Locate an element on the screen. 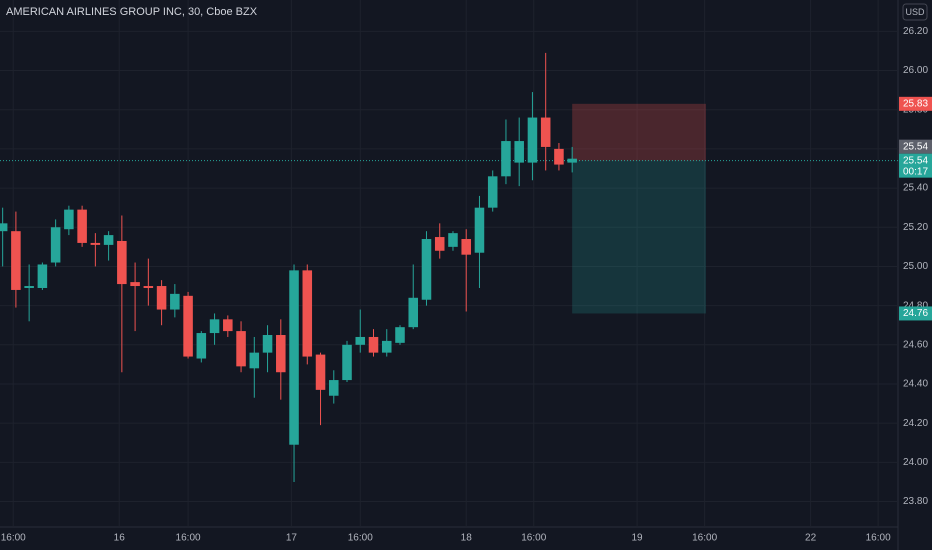 The width and height of the screenshot is (932, 550). stop-price-tag: 25.83 is located at coordinates (915, 103).